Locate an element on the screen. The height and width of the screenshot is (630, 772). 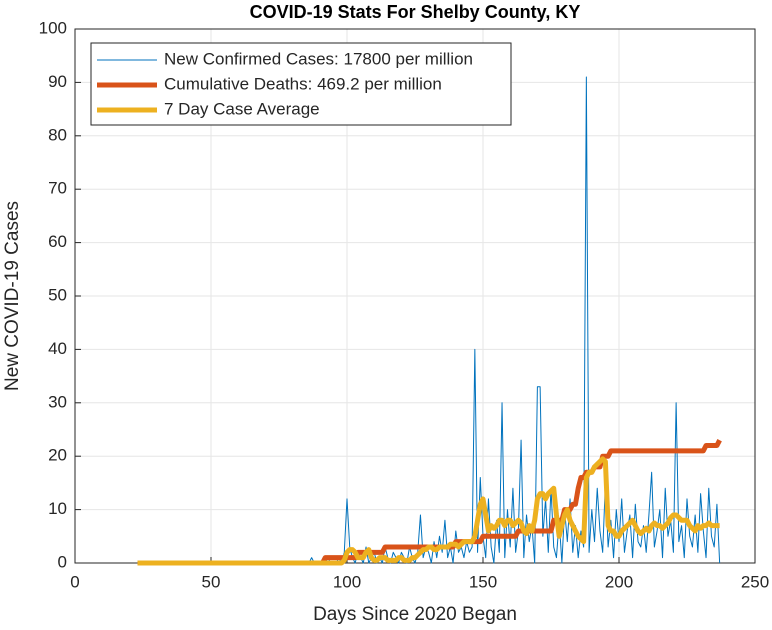
y-tick-label: 0 is located at coordinates (62, 561).